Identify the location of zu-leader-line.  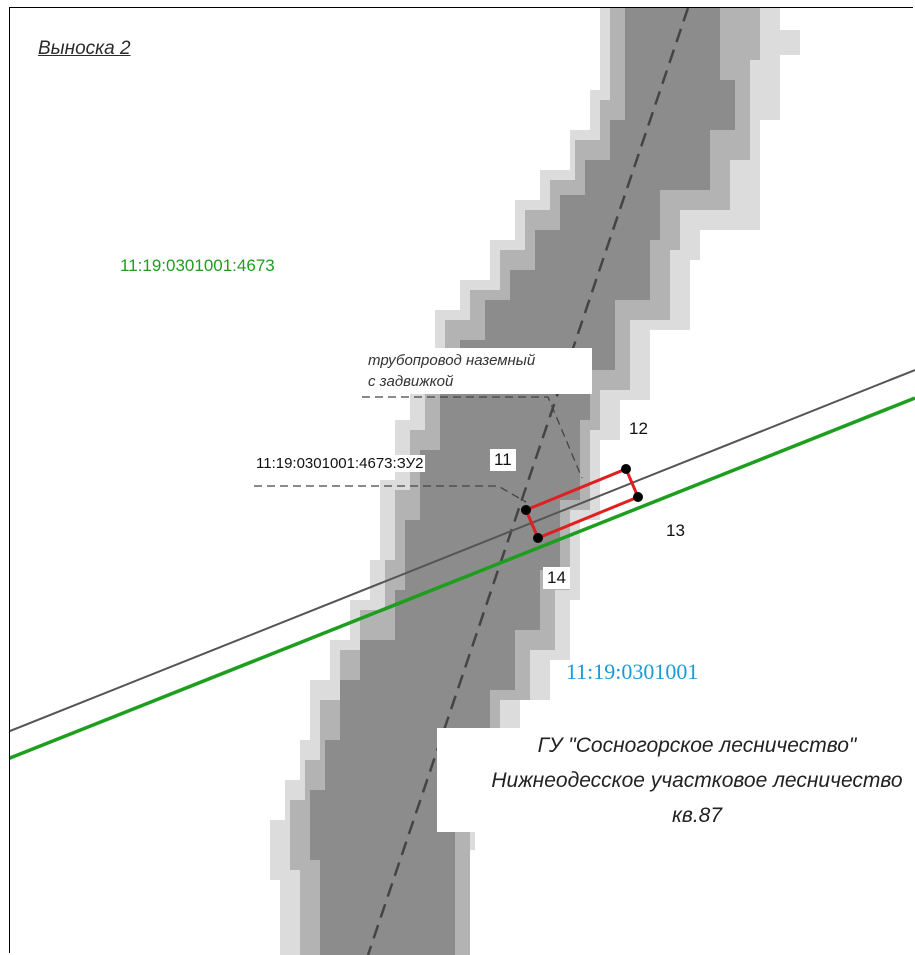
(390, 494).